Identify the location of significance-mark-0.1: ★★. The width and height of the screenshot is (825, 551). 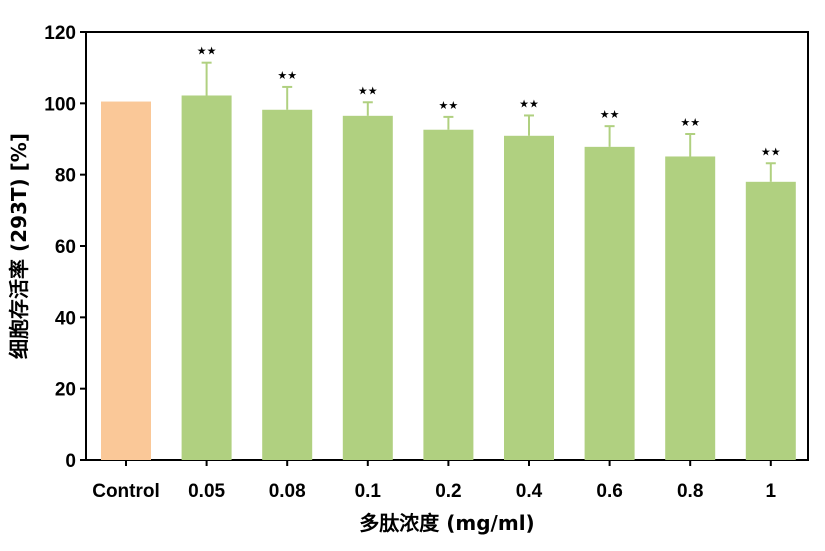
(368, 90).